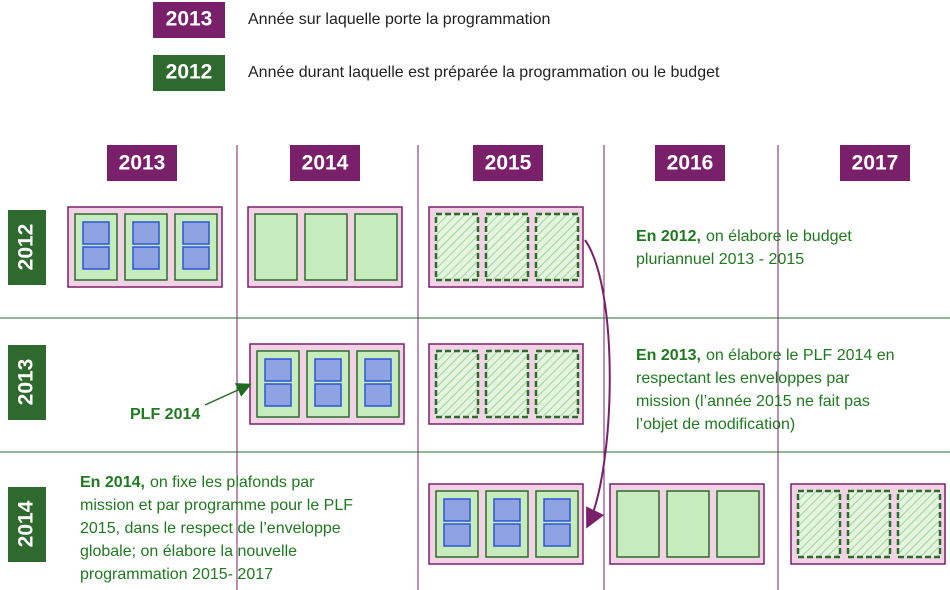  I want to click on legend-year: 2012, so click(189, 72).